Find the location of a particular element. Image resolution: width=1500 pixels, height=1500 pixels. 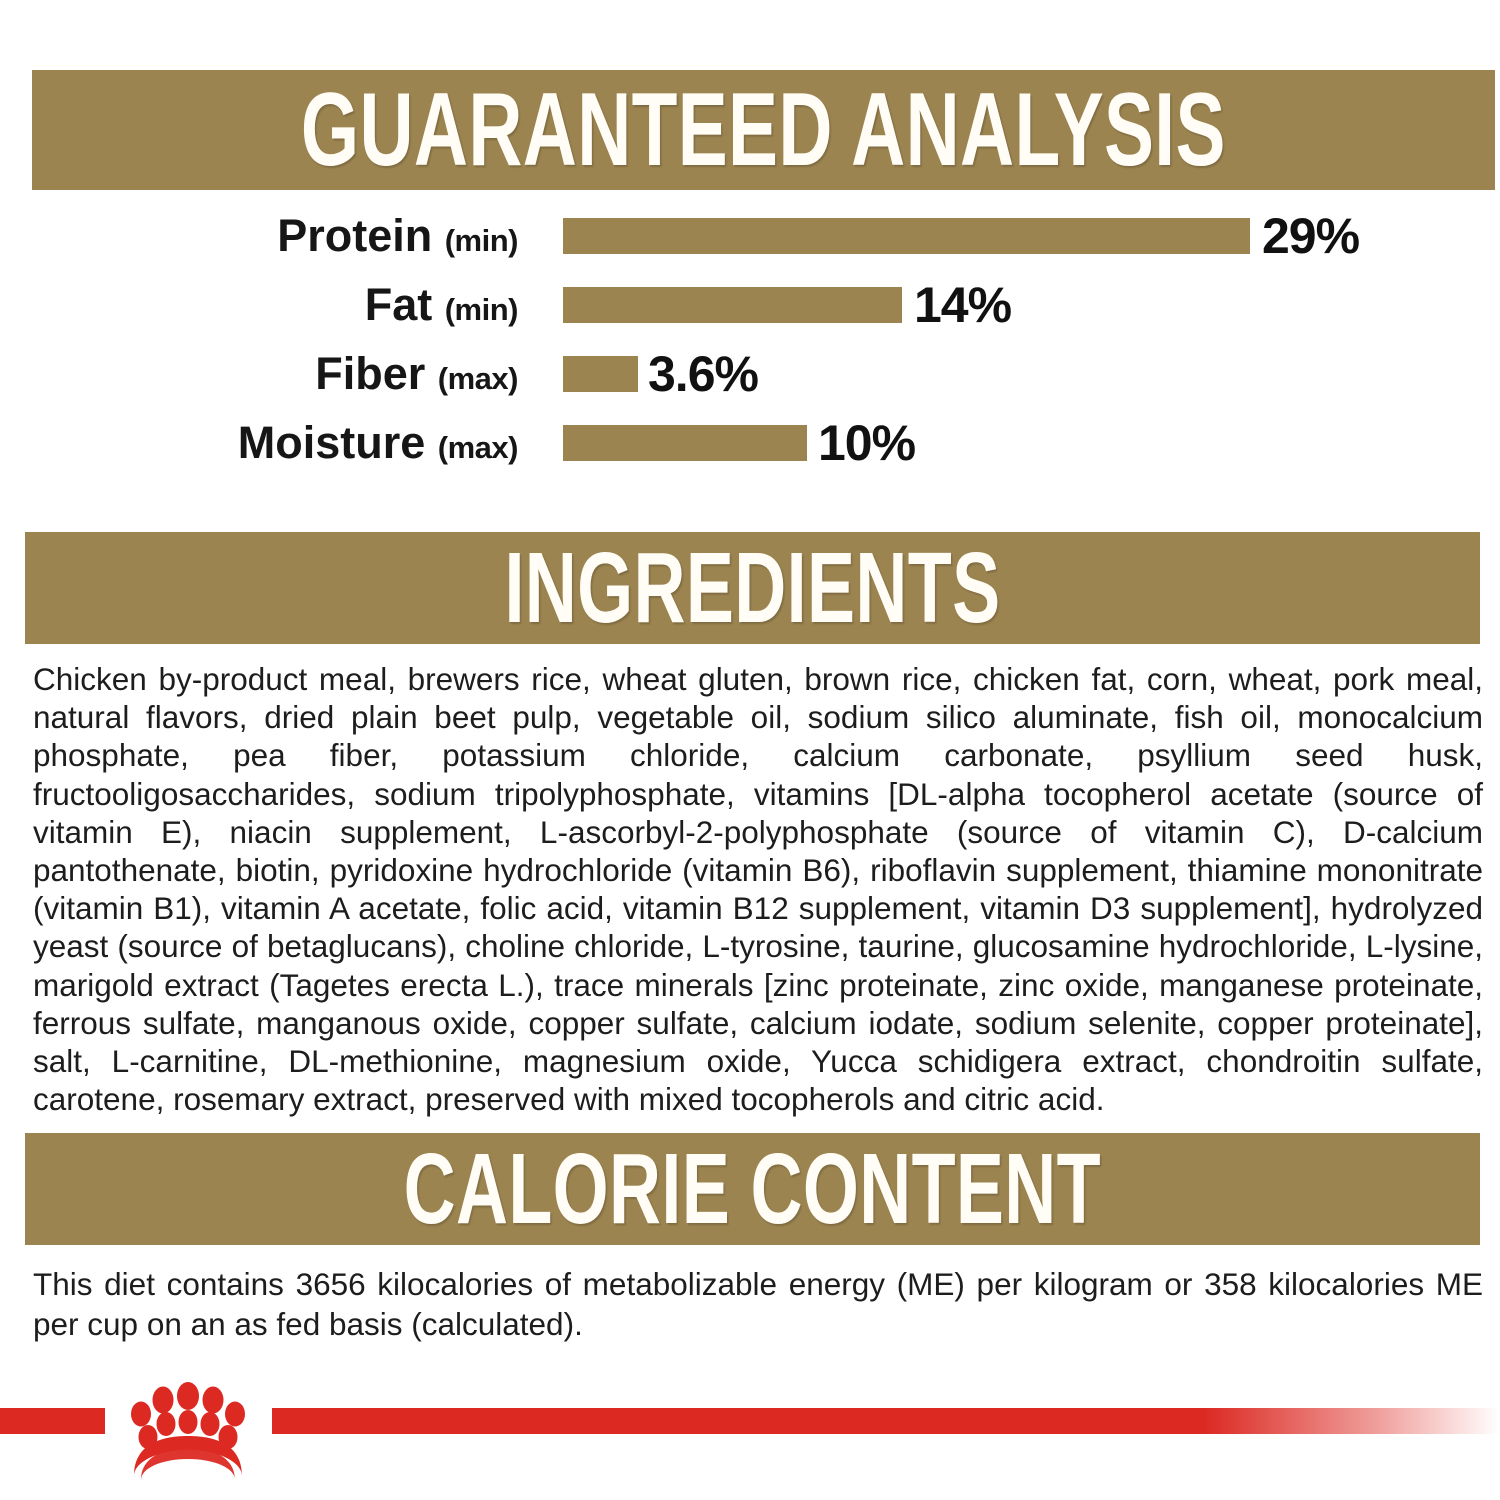

guaranteed-analysis-heading: GUARANTEED ANALYSIS is located at coordinates (763, 130).